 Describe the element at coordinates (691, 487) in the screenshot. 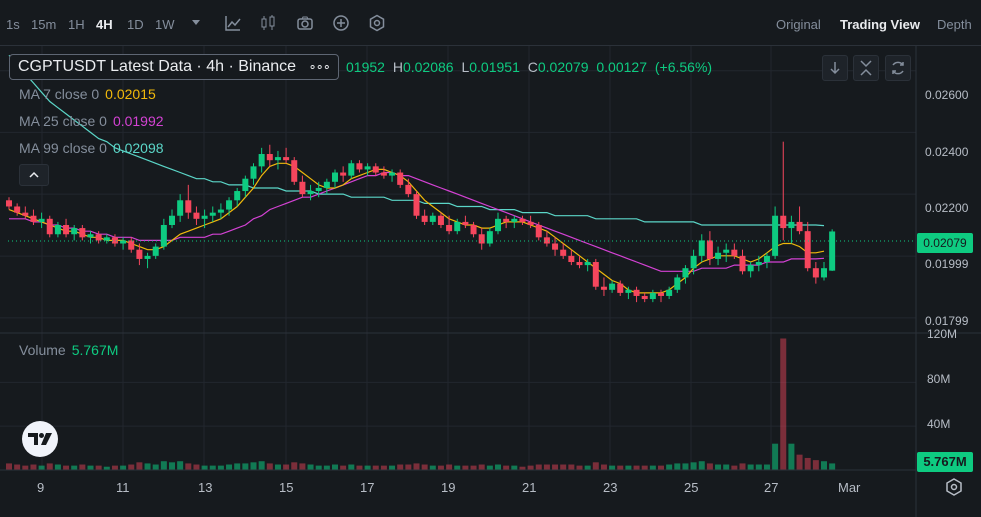

I see `time-tick: 25` at that location.